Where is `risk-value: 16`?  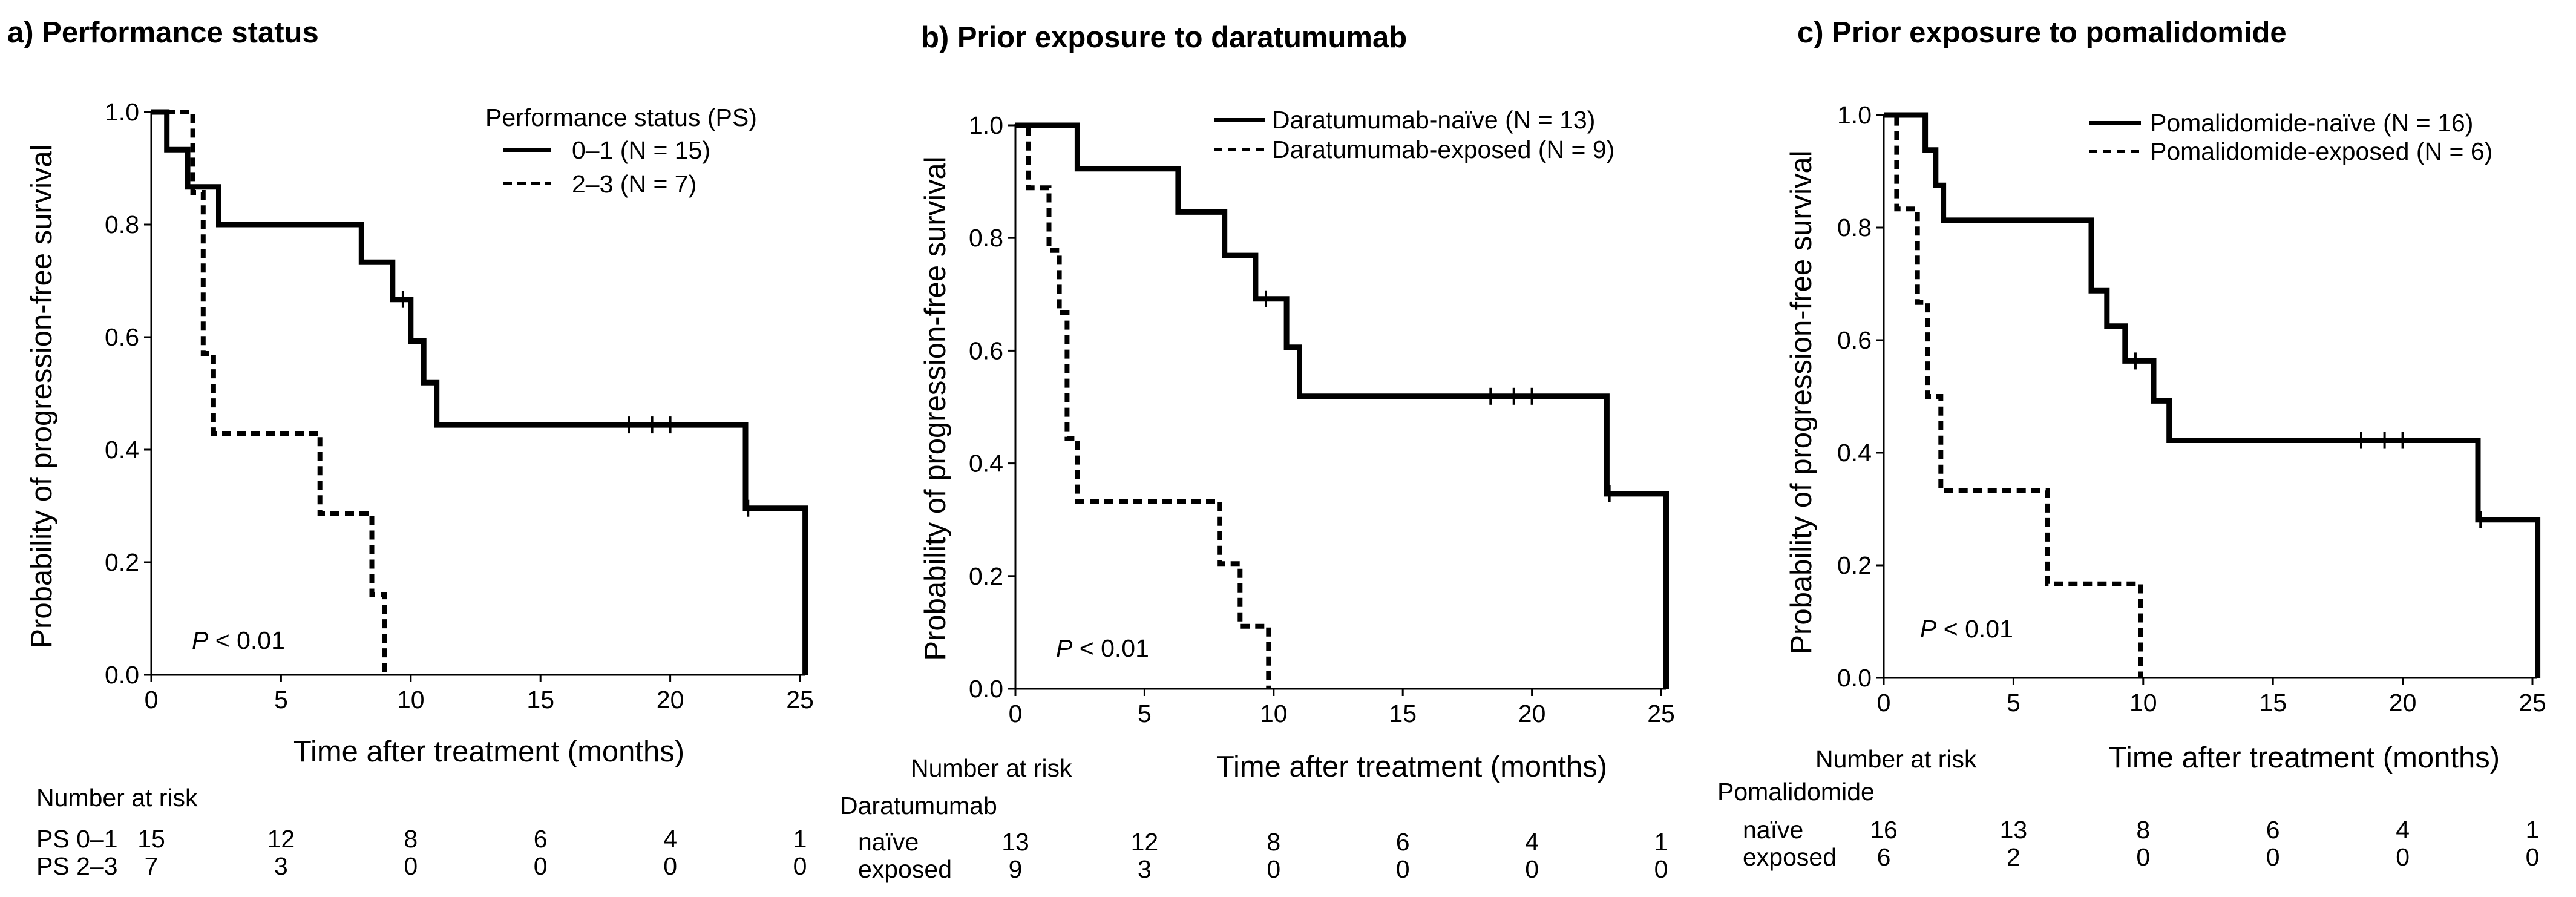 risk-value: 16 is located at coordinates (1884, 830).